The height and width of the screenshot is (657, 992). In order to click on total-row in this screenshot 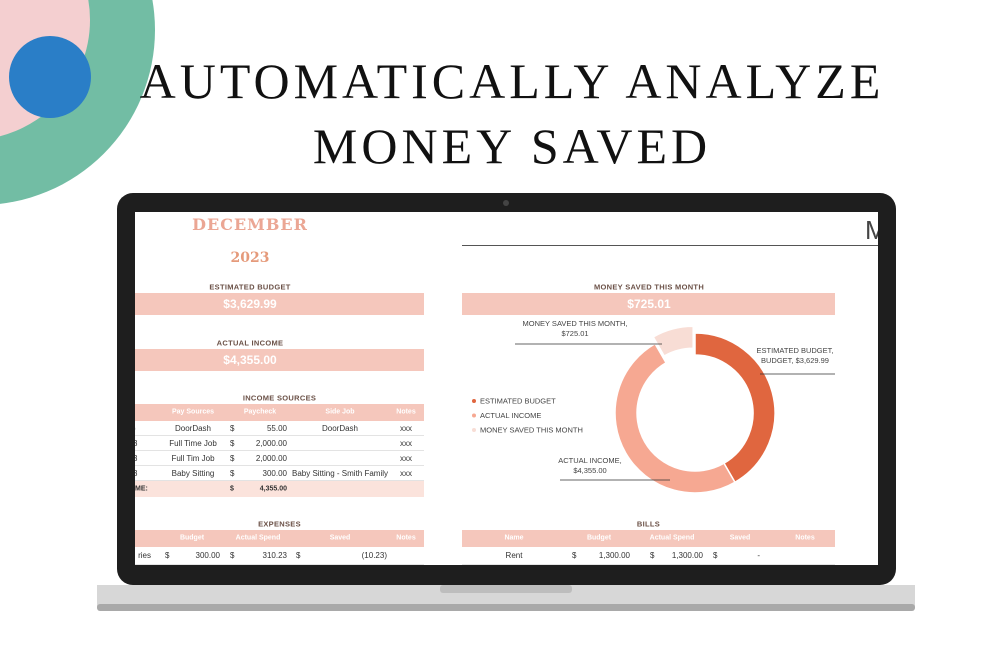, I will do `click(279, 489)`.